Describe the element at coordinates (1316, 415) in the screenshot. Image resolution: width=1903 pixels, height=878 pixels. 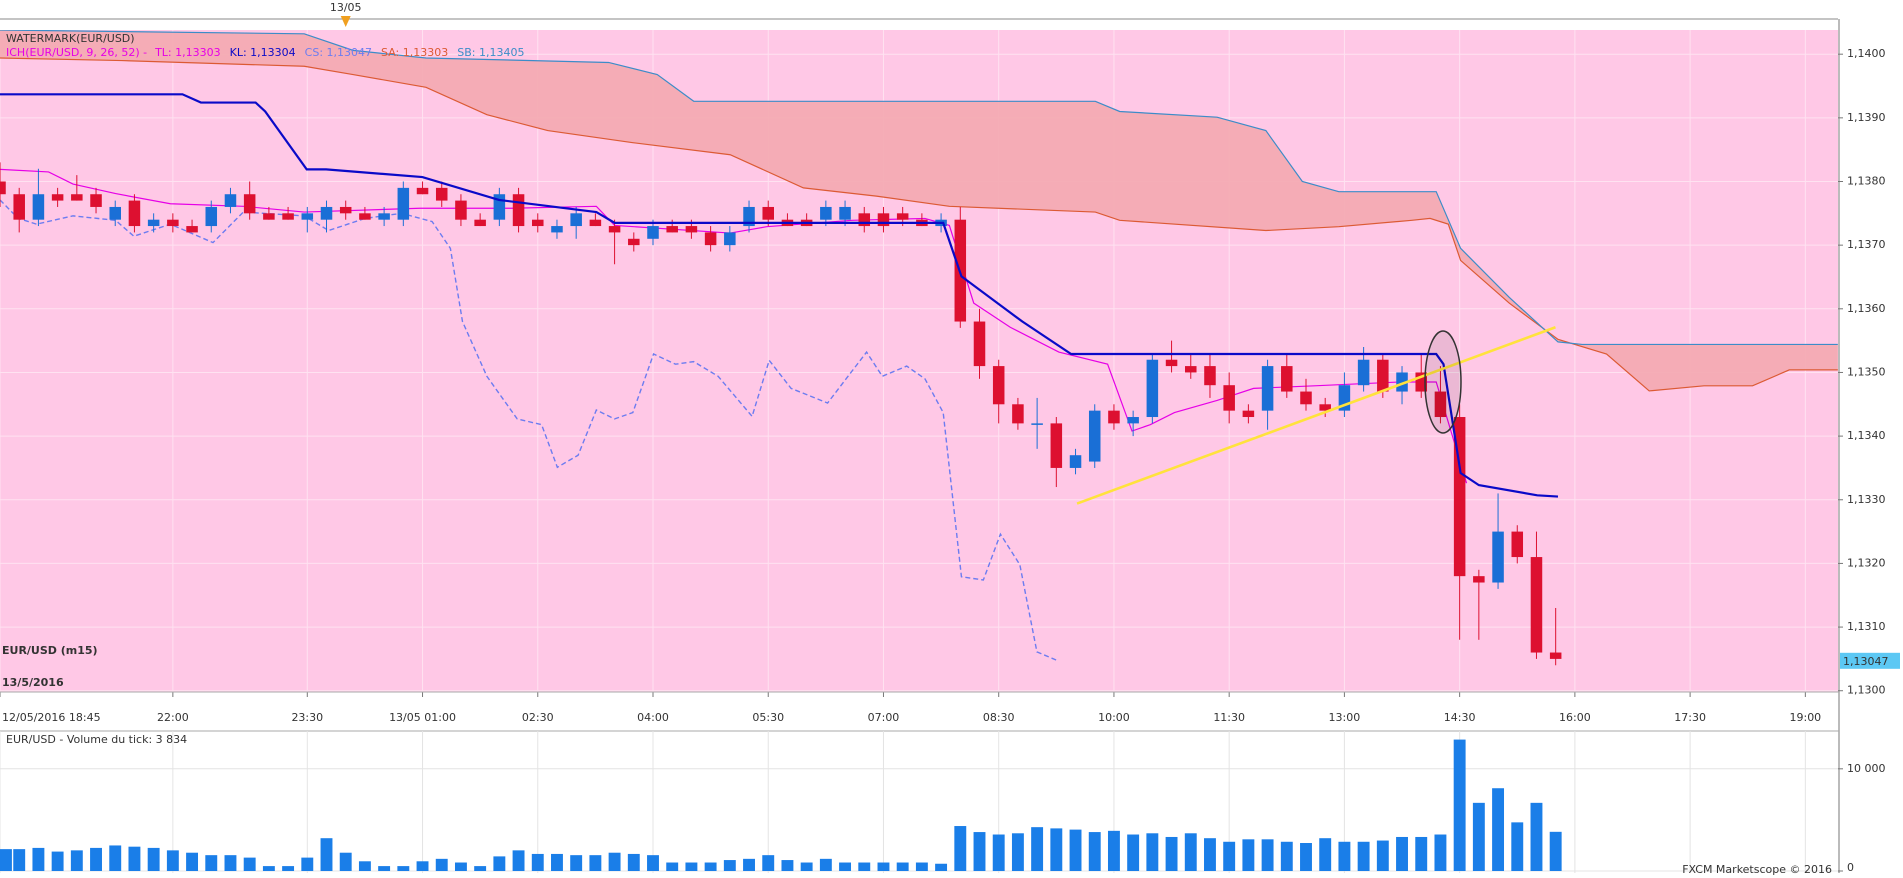
I see `trendline` at that location.